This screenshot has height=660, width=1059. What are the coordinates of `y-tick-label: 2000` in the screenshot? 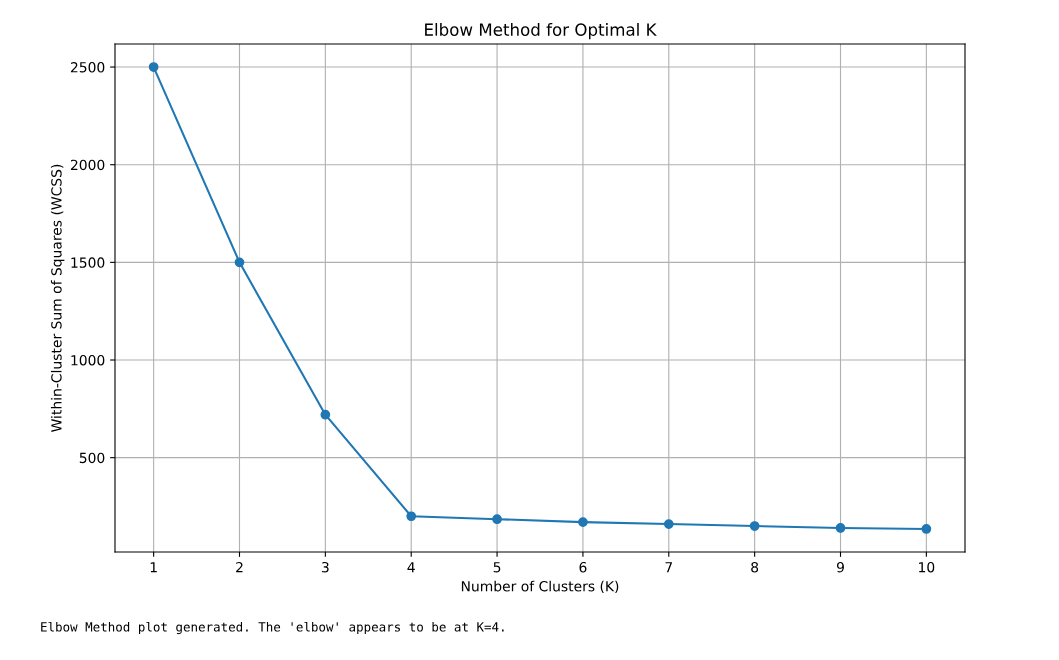 It's located at (87, 165).